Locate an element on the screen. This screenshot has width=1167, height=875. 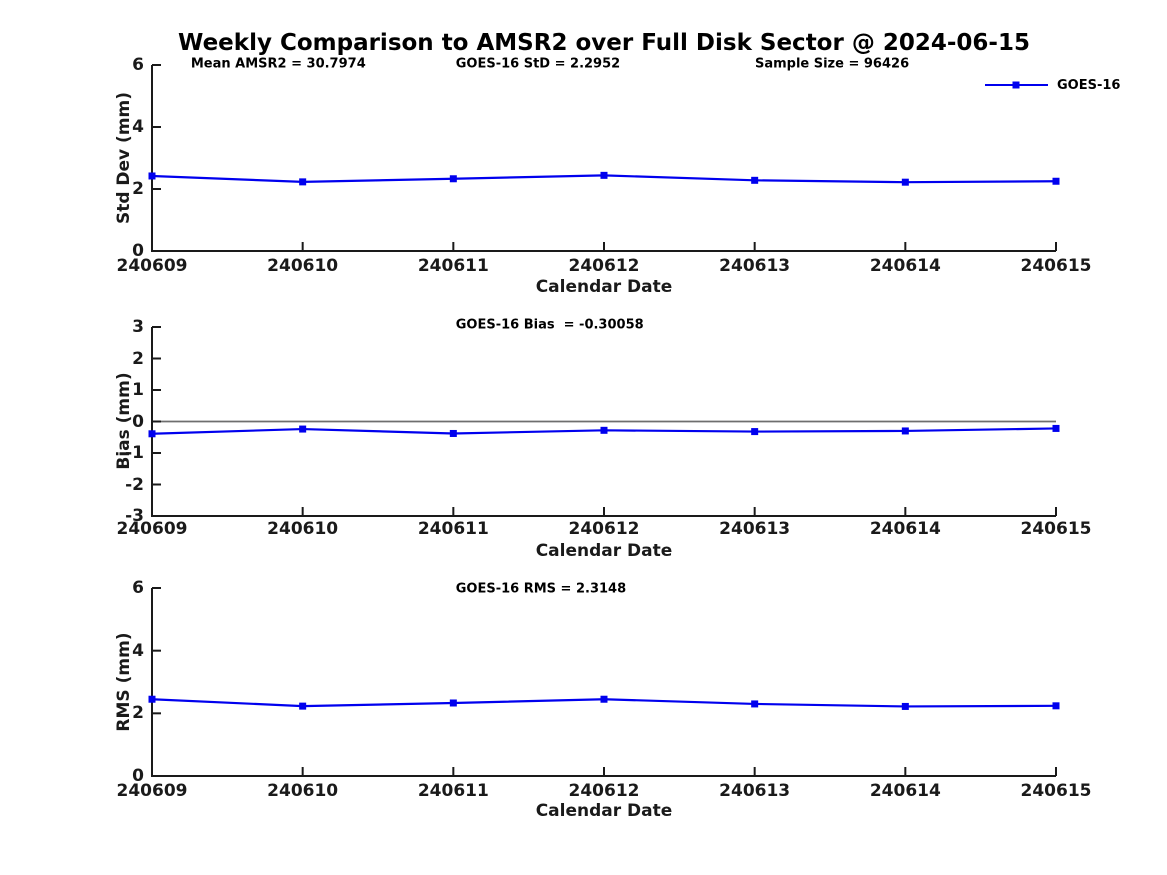
rms-panel-annotation: GOES-16 RMS = 2.3148 is located at coordinates (541, 589).